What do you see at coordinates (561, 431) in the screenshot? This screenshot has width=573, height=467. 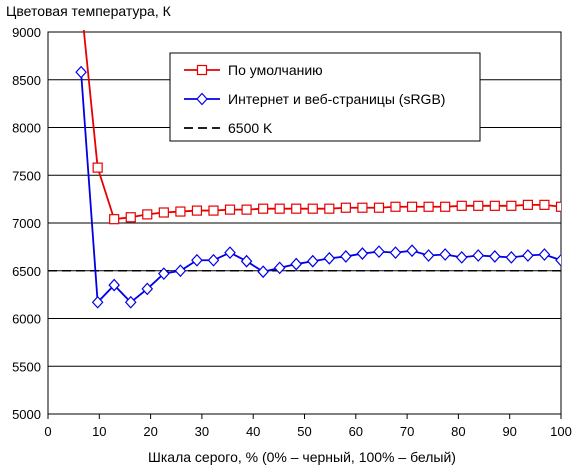 I see `x-tick-label: 100` at bounding box center [561, 431].